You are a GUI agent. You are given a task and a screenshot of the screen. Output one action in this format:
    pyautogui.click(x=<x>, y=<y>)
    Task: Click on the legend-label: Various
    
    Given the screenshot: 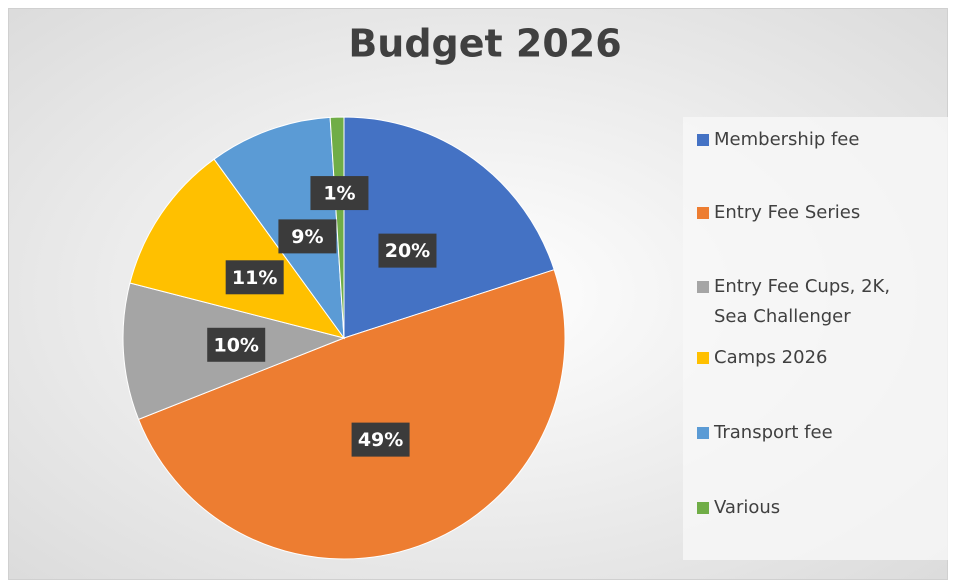 What is the action you would take?
    pyautogui.click(x=747, y=507)
    